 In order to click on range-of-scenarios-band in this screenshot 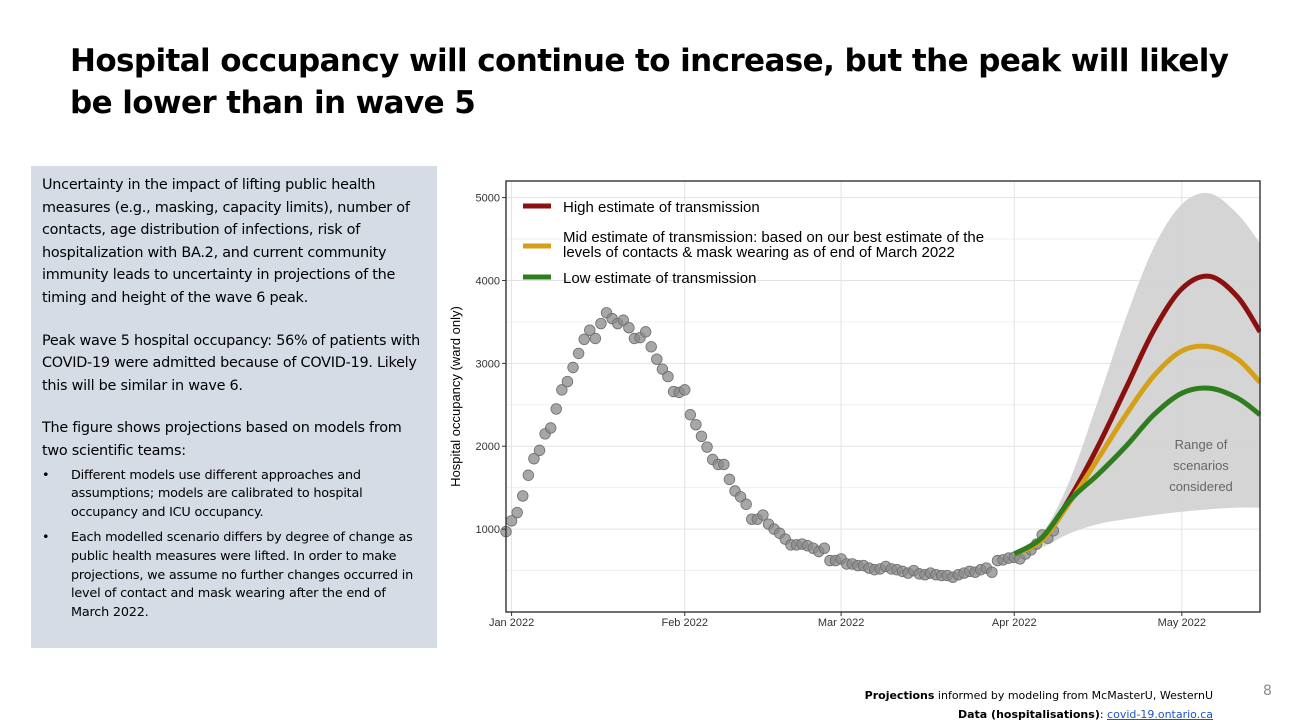, I will do `click(1137, 374)`.